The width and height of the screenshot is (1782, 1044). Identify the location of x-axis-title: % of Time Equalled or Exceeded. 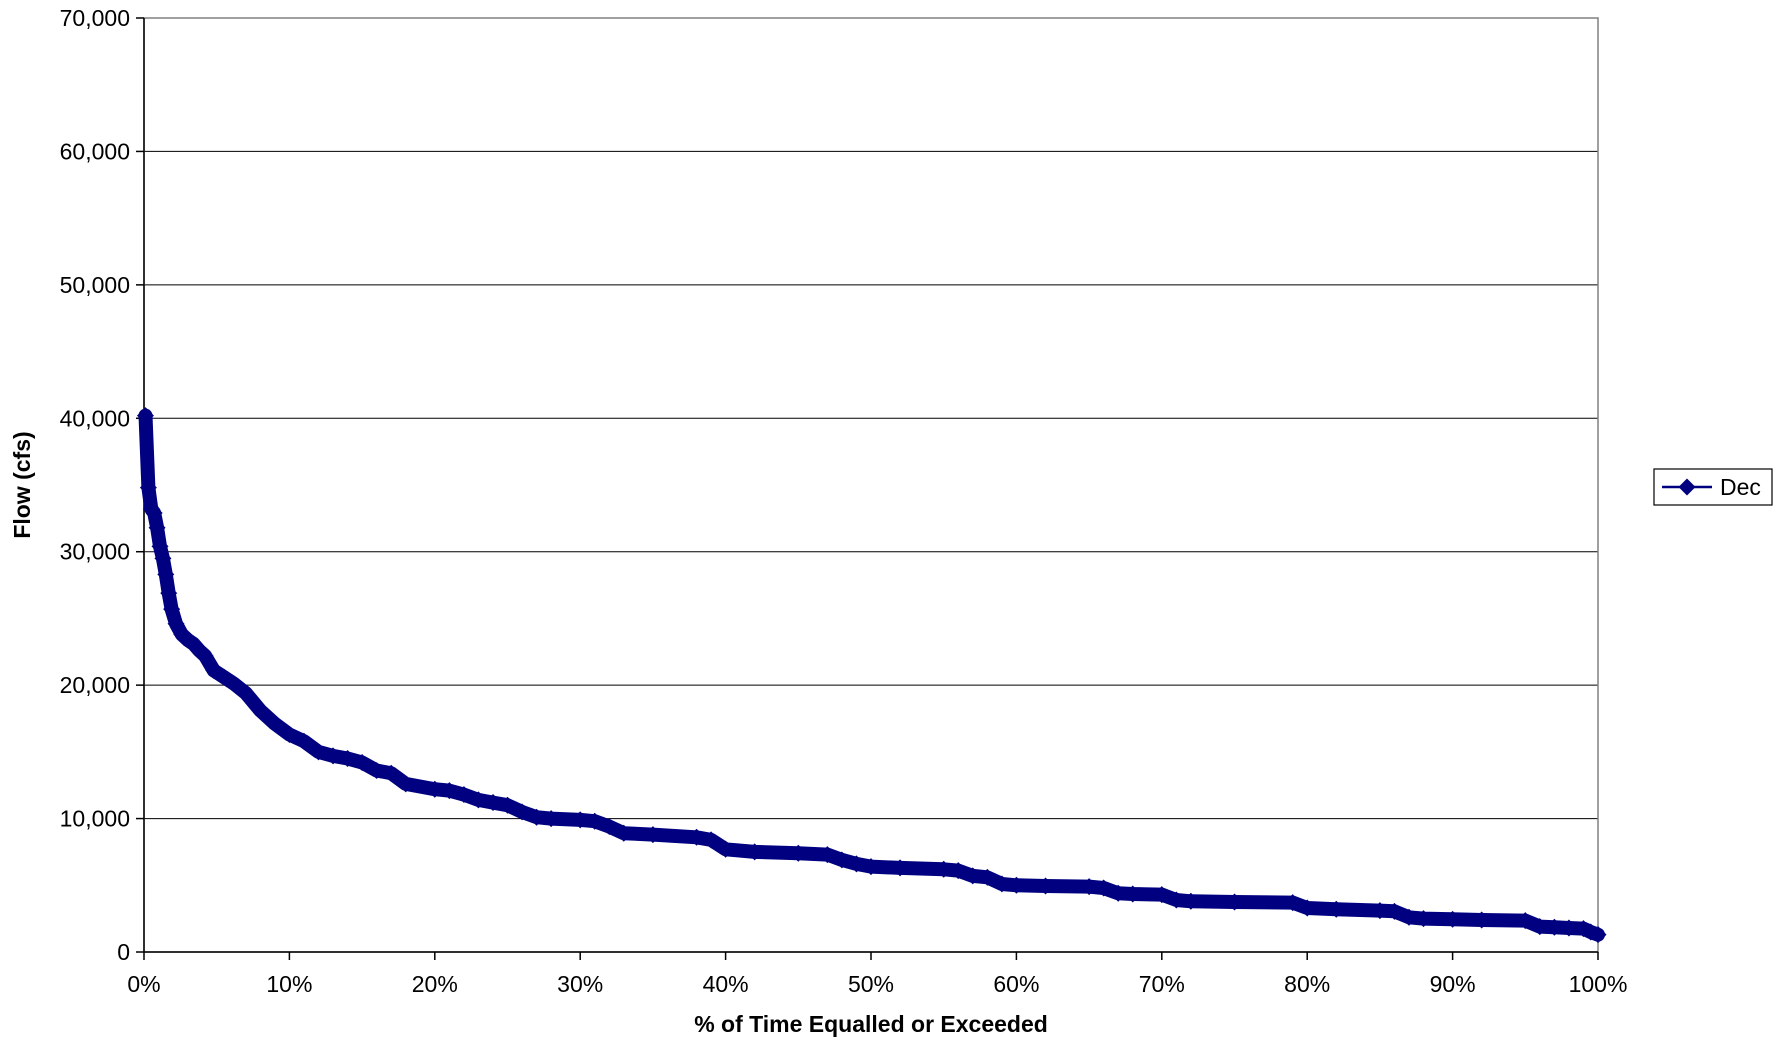
(871, 1024).